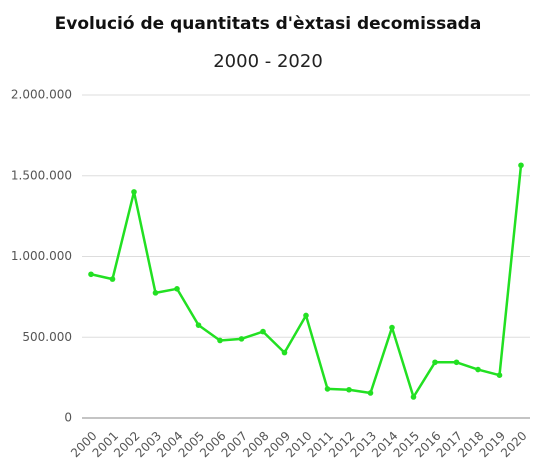 The image size is (536, 458). What do you see at coordinates (41, 95) in the screenshot?
I see `y-tick-label: 2.000.000` at bounding box center [41, 95].